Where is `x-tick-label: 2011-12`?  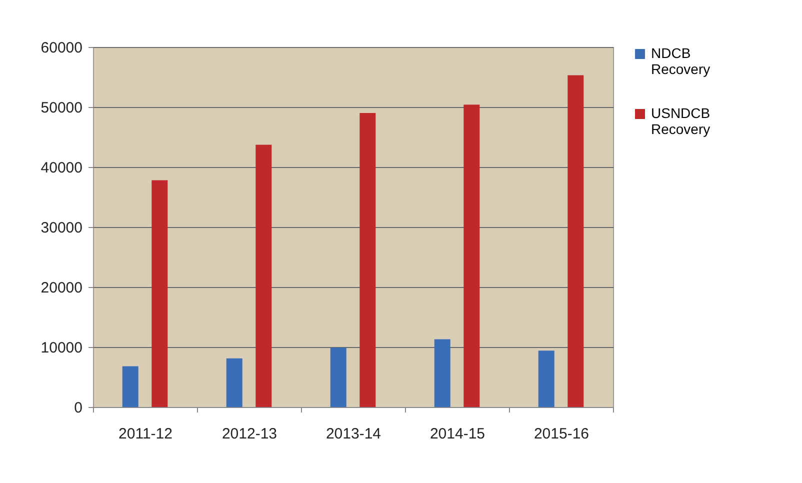 x-tick-label: 2011-12 is located at coordinates (145, 434).